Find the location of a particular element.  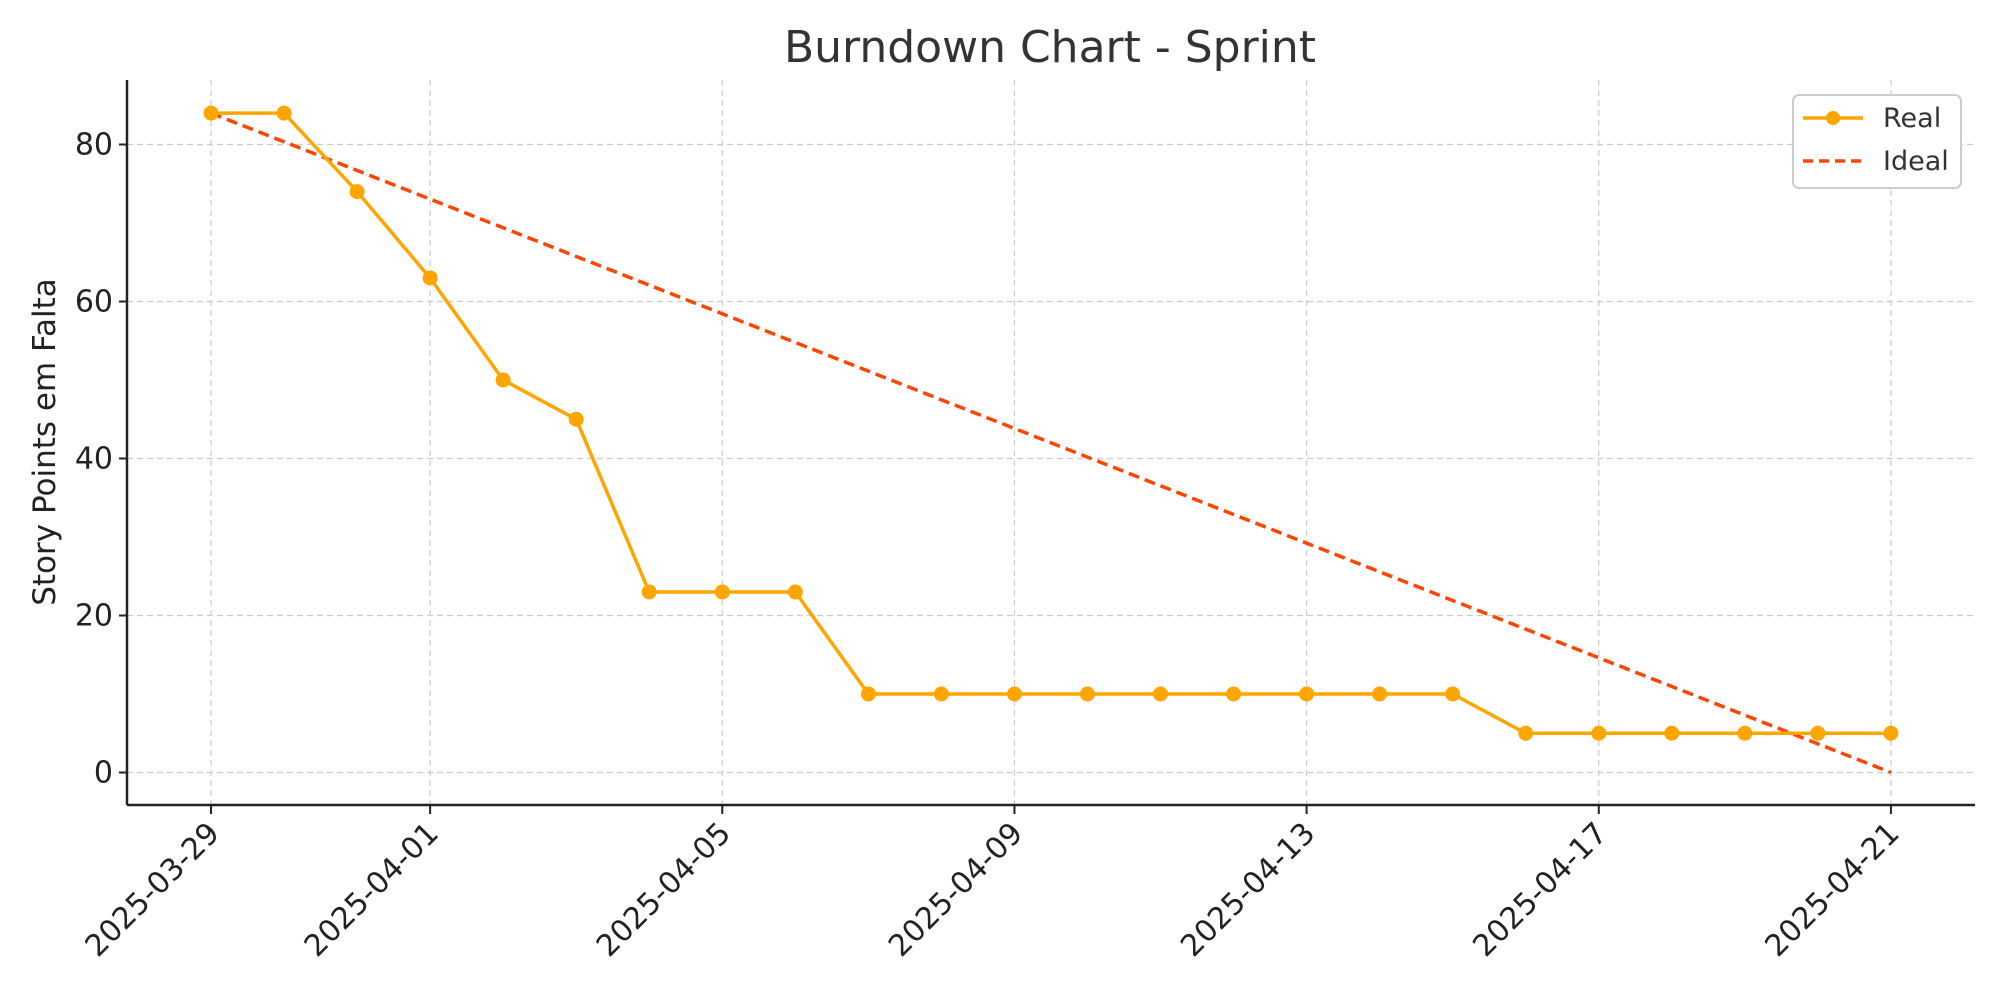

x-tick-label: 2025-04-05 is located at coordinates (664, 890).